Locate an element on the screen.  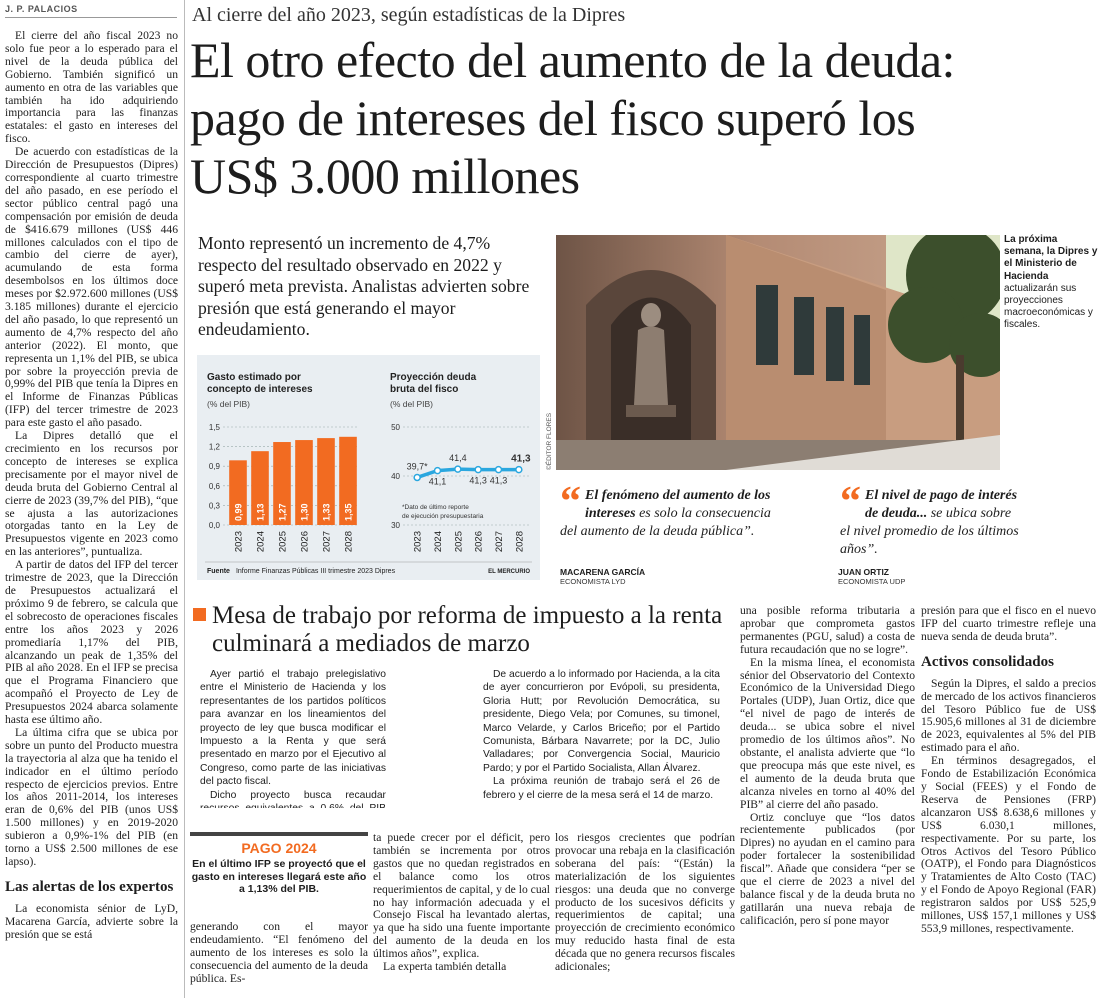
quote-name: JUAN ORTIZ is located at coordinates (863, 572).